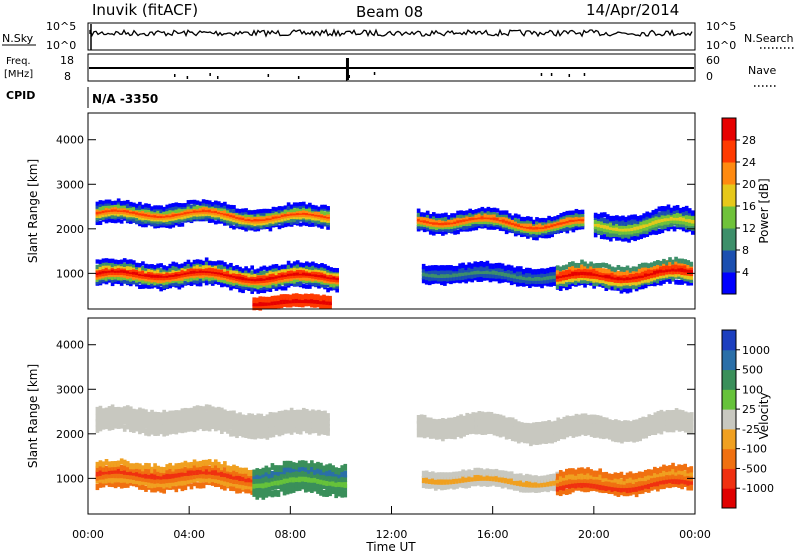 Image resolution: width=800 pixels, height=554 pixels. I want to click on colorbar-tick-label: 25, so click(749, 409).